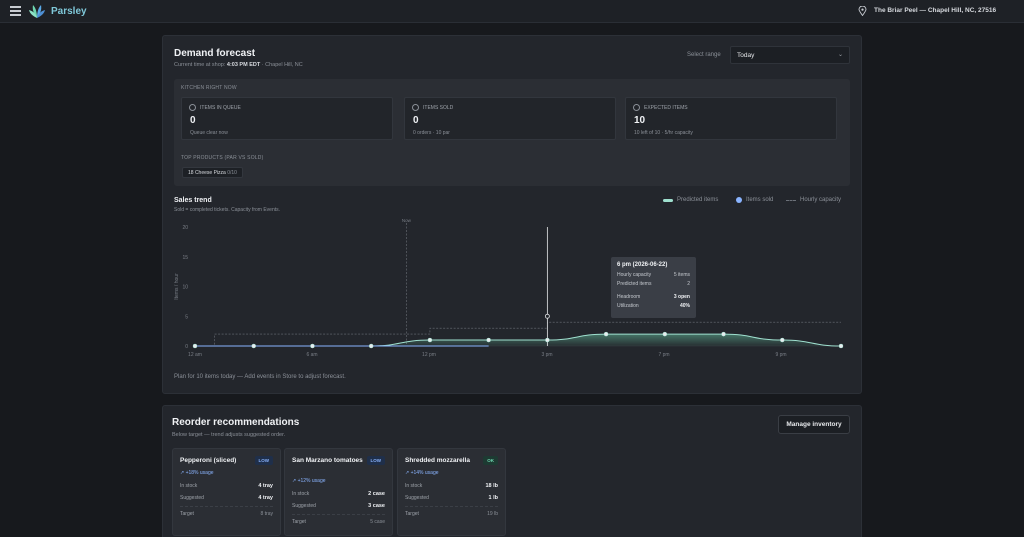  What do you see at coordinates (232, 173) in the screenshot?
I see `top-product-ratio: 0/10` at bounding box center [232, 173].